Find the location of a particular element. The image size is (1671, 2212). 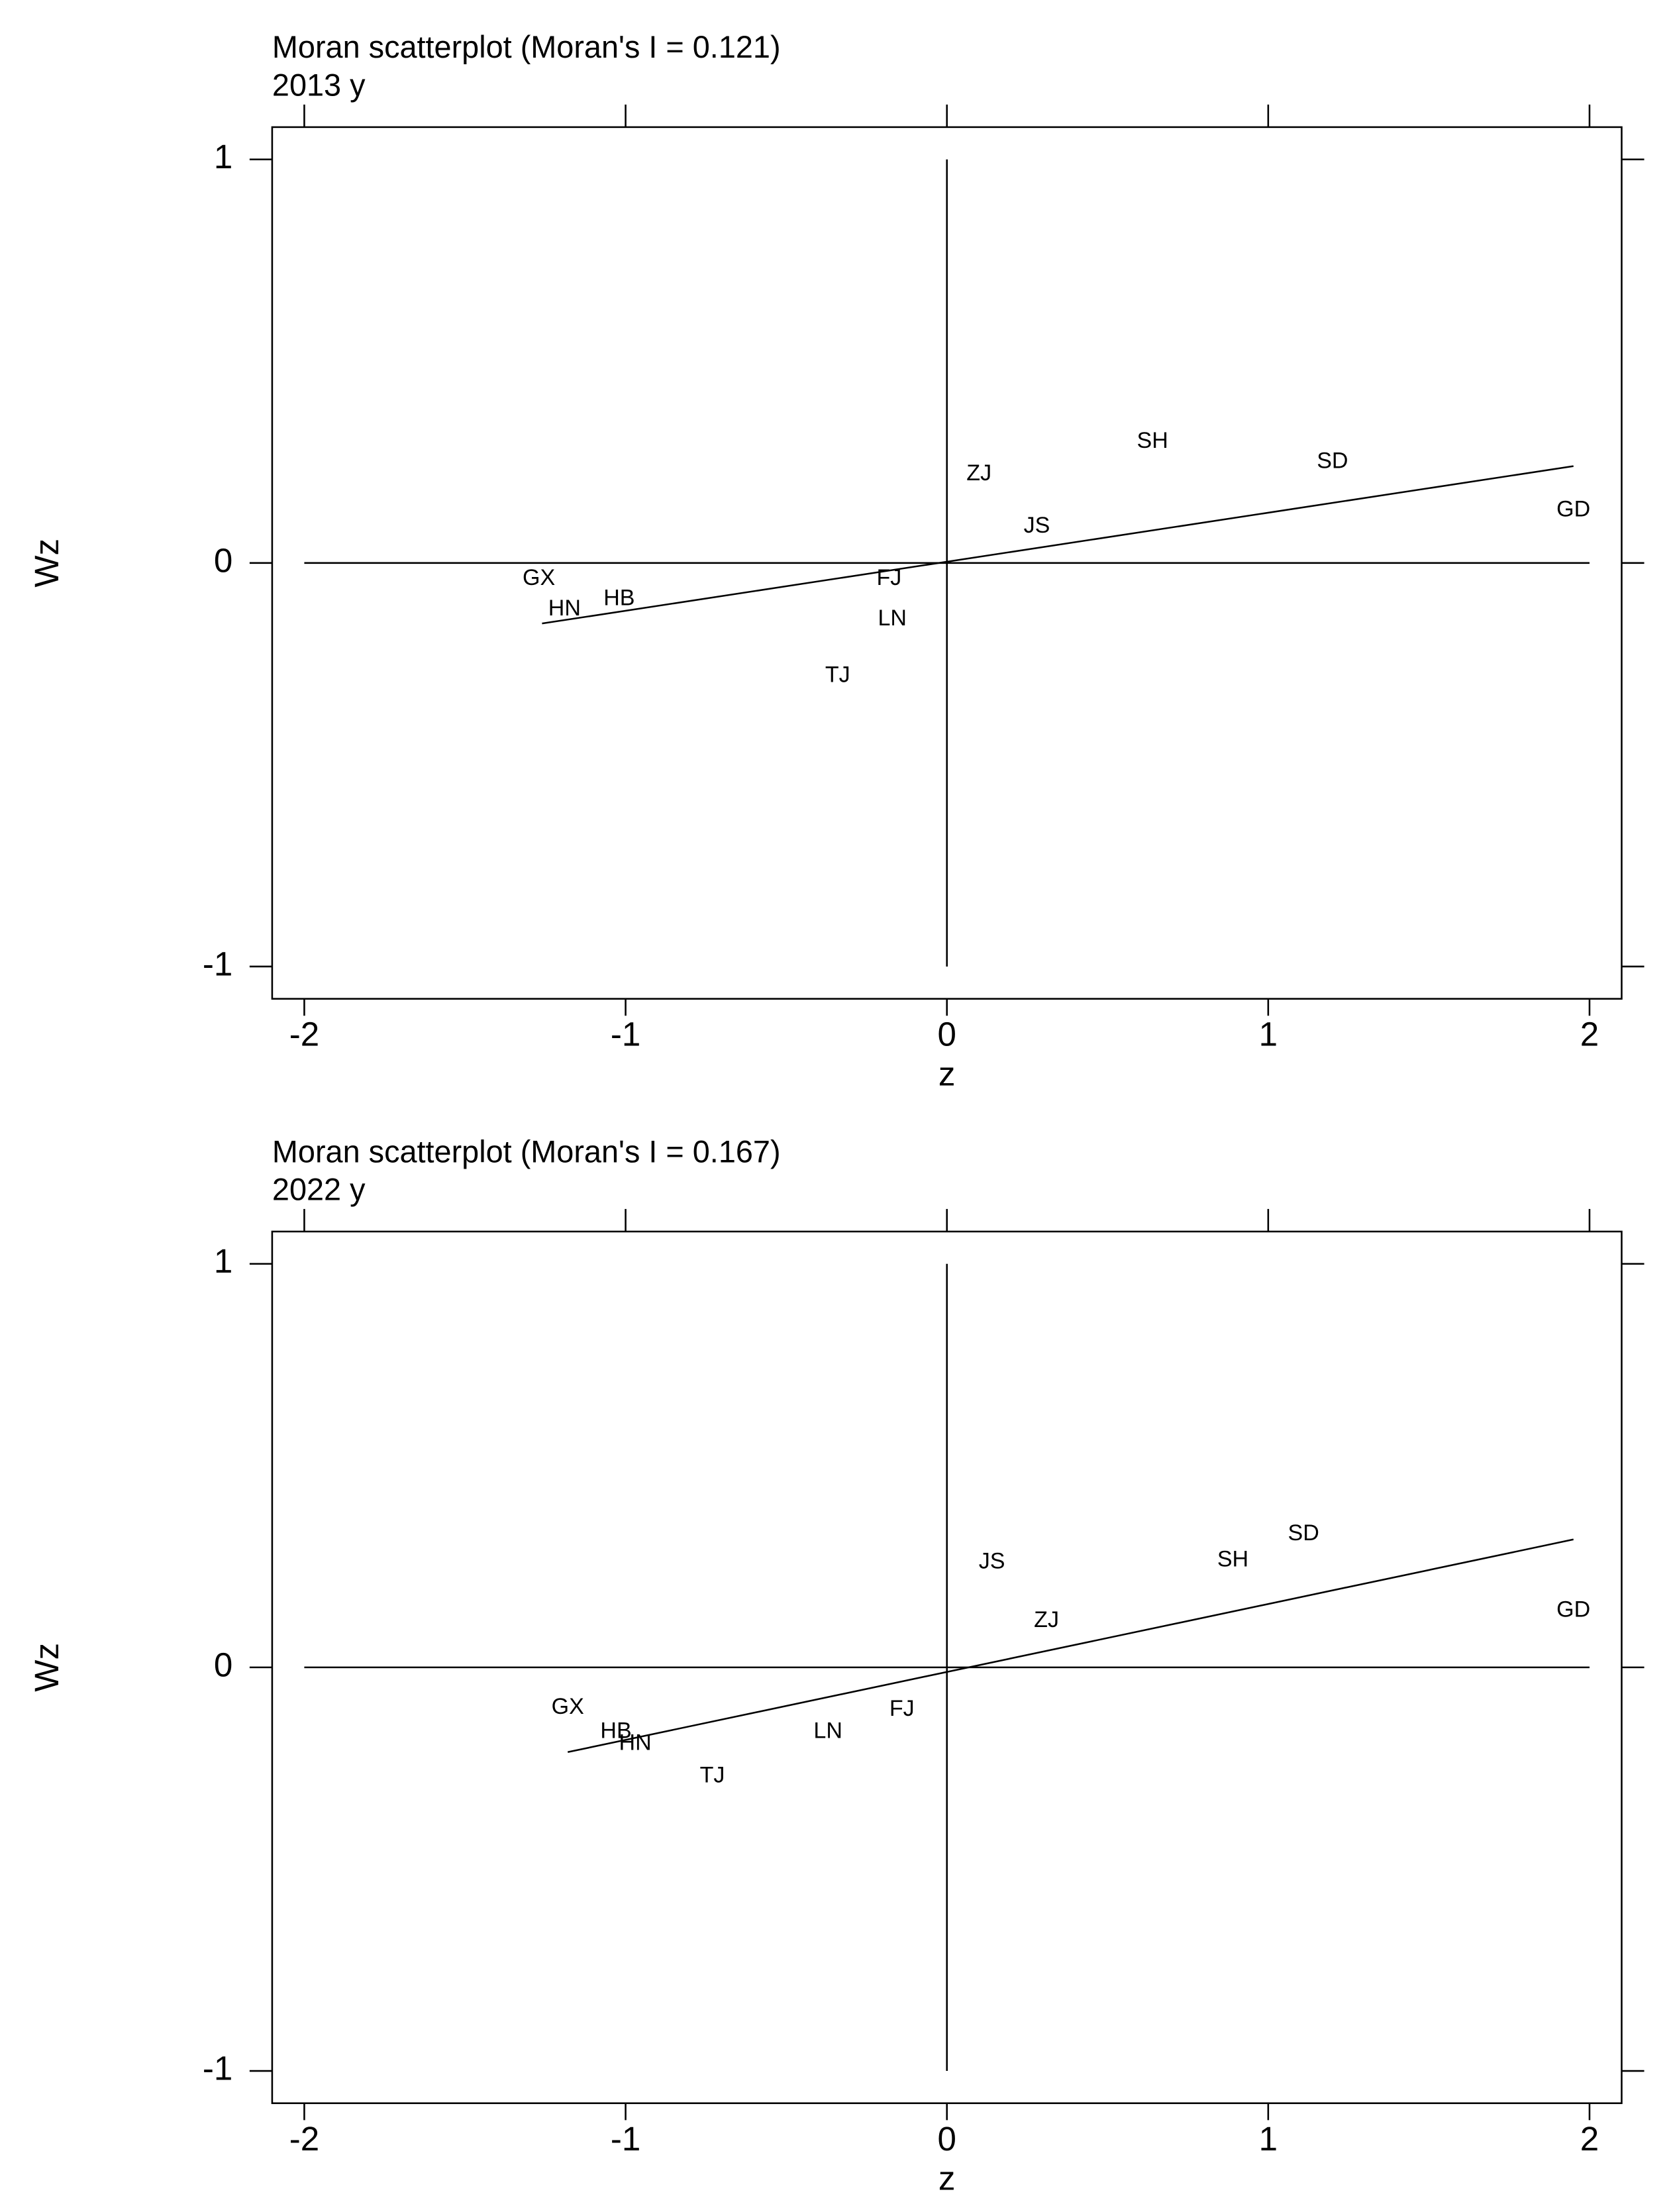

chart-title: Moran scatterplot (Moran's I = 0.121) is located at coordinates (526, 47).